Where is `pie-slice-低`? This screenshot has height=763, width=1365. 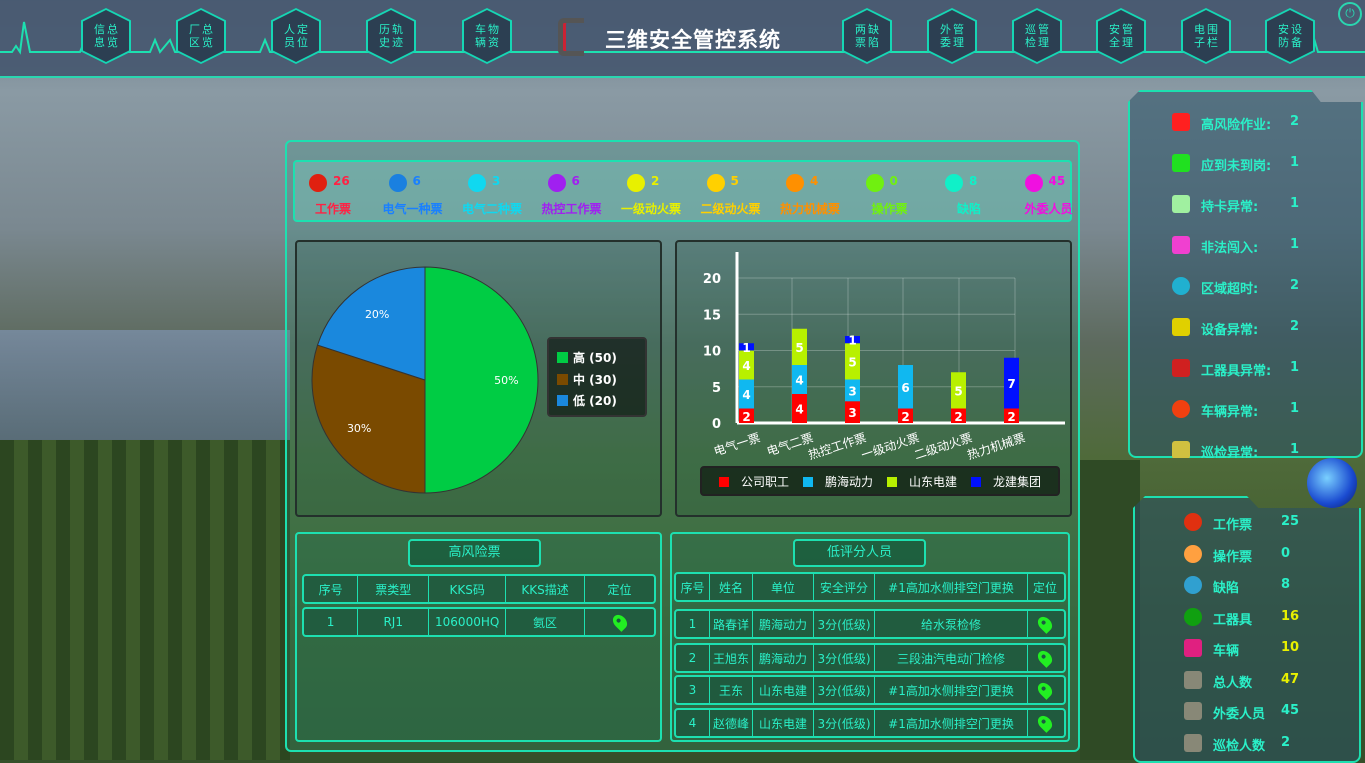 pie-slice-低 is located at coordinates (371, 323).